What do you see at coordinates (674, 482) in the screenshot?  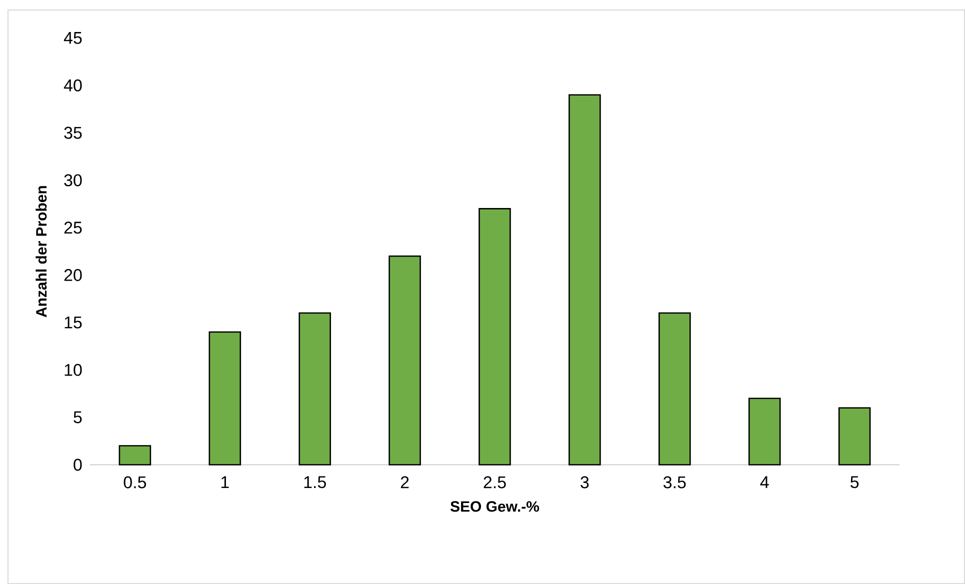 I see `x-tick-label: 3.5` at bounding box center [674, 482].